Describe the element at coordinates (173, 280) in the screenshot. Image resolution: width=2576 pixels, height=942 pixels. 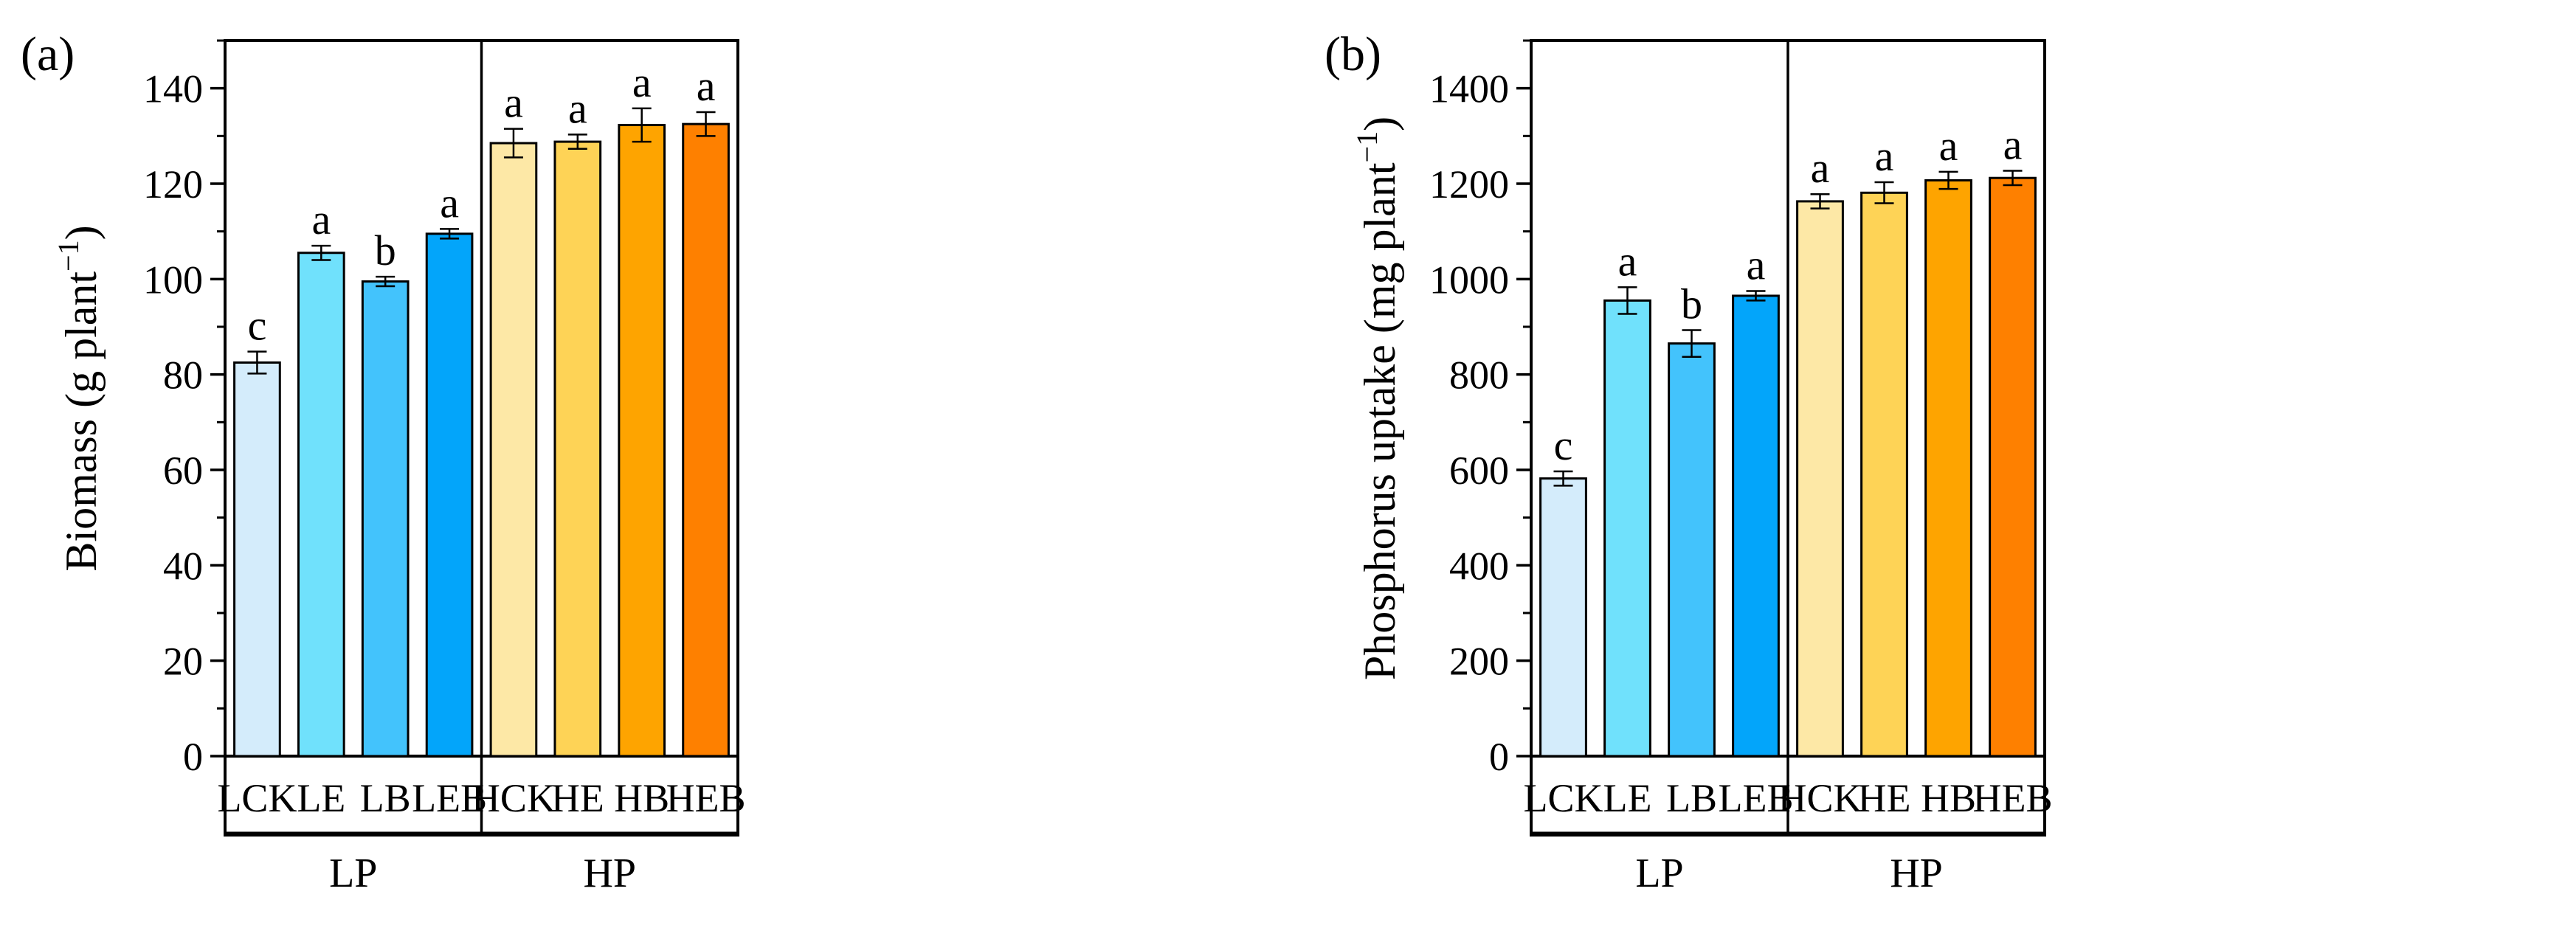
I see `y-tick-label: 100` at that location.